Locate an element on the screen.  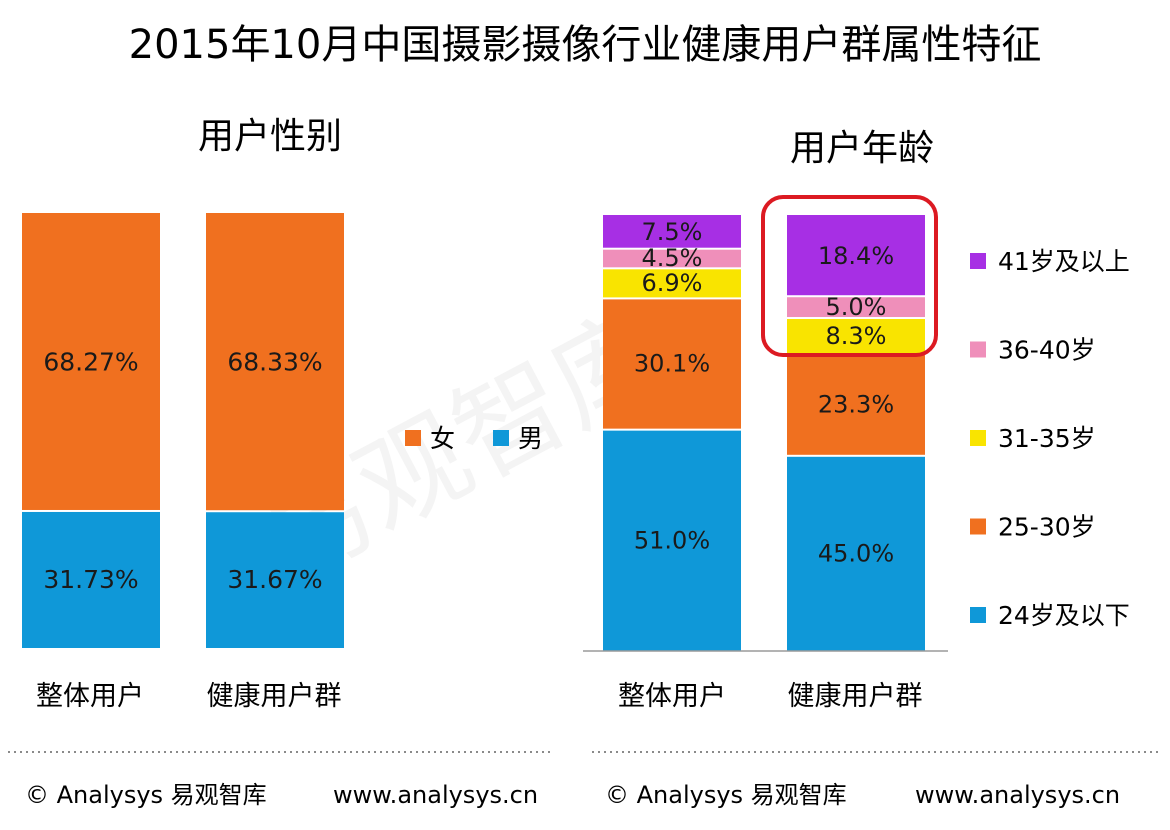
age-legend-label-1: 36-40岁 is located at coordinates (1047, 350).